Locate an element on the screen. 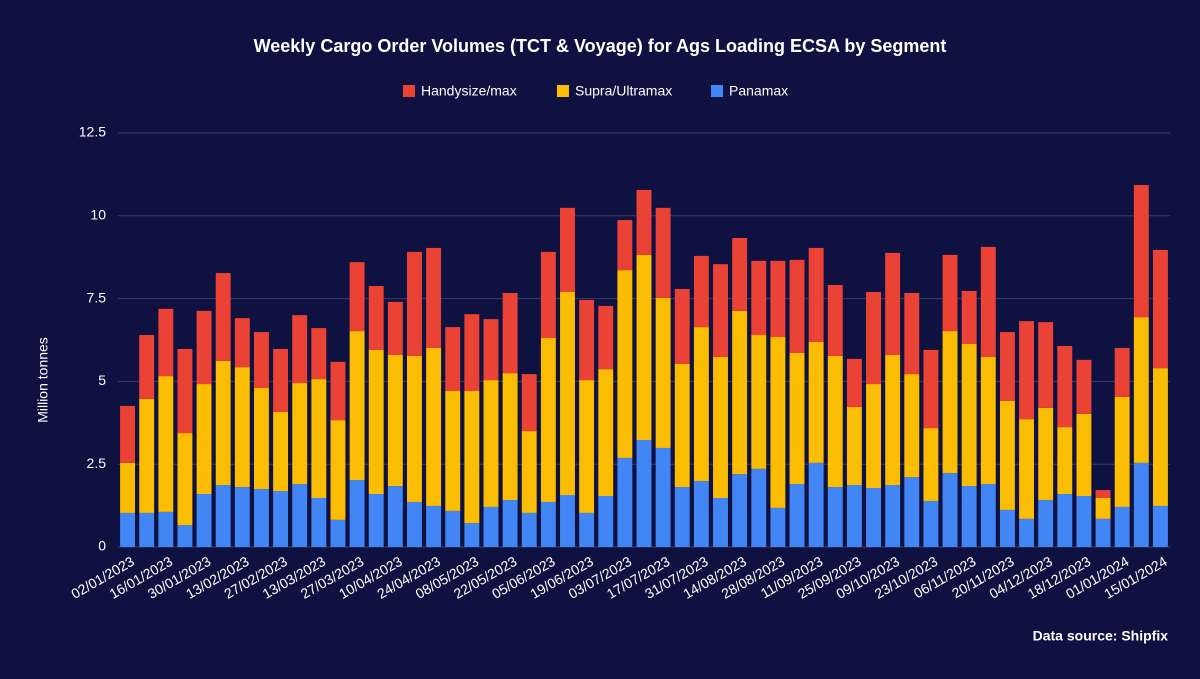 This screenshot has height=679, width=1200. y-tick-label: 7.5 is located at coordinates (97, 297).